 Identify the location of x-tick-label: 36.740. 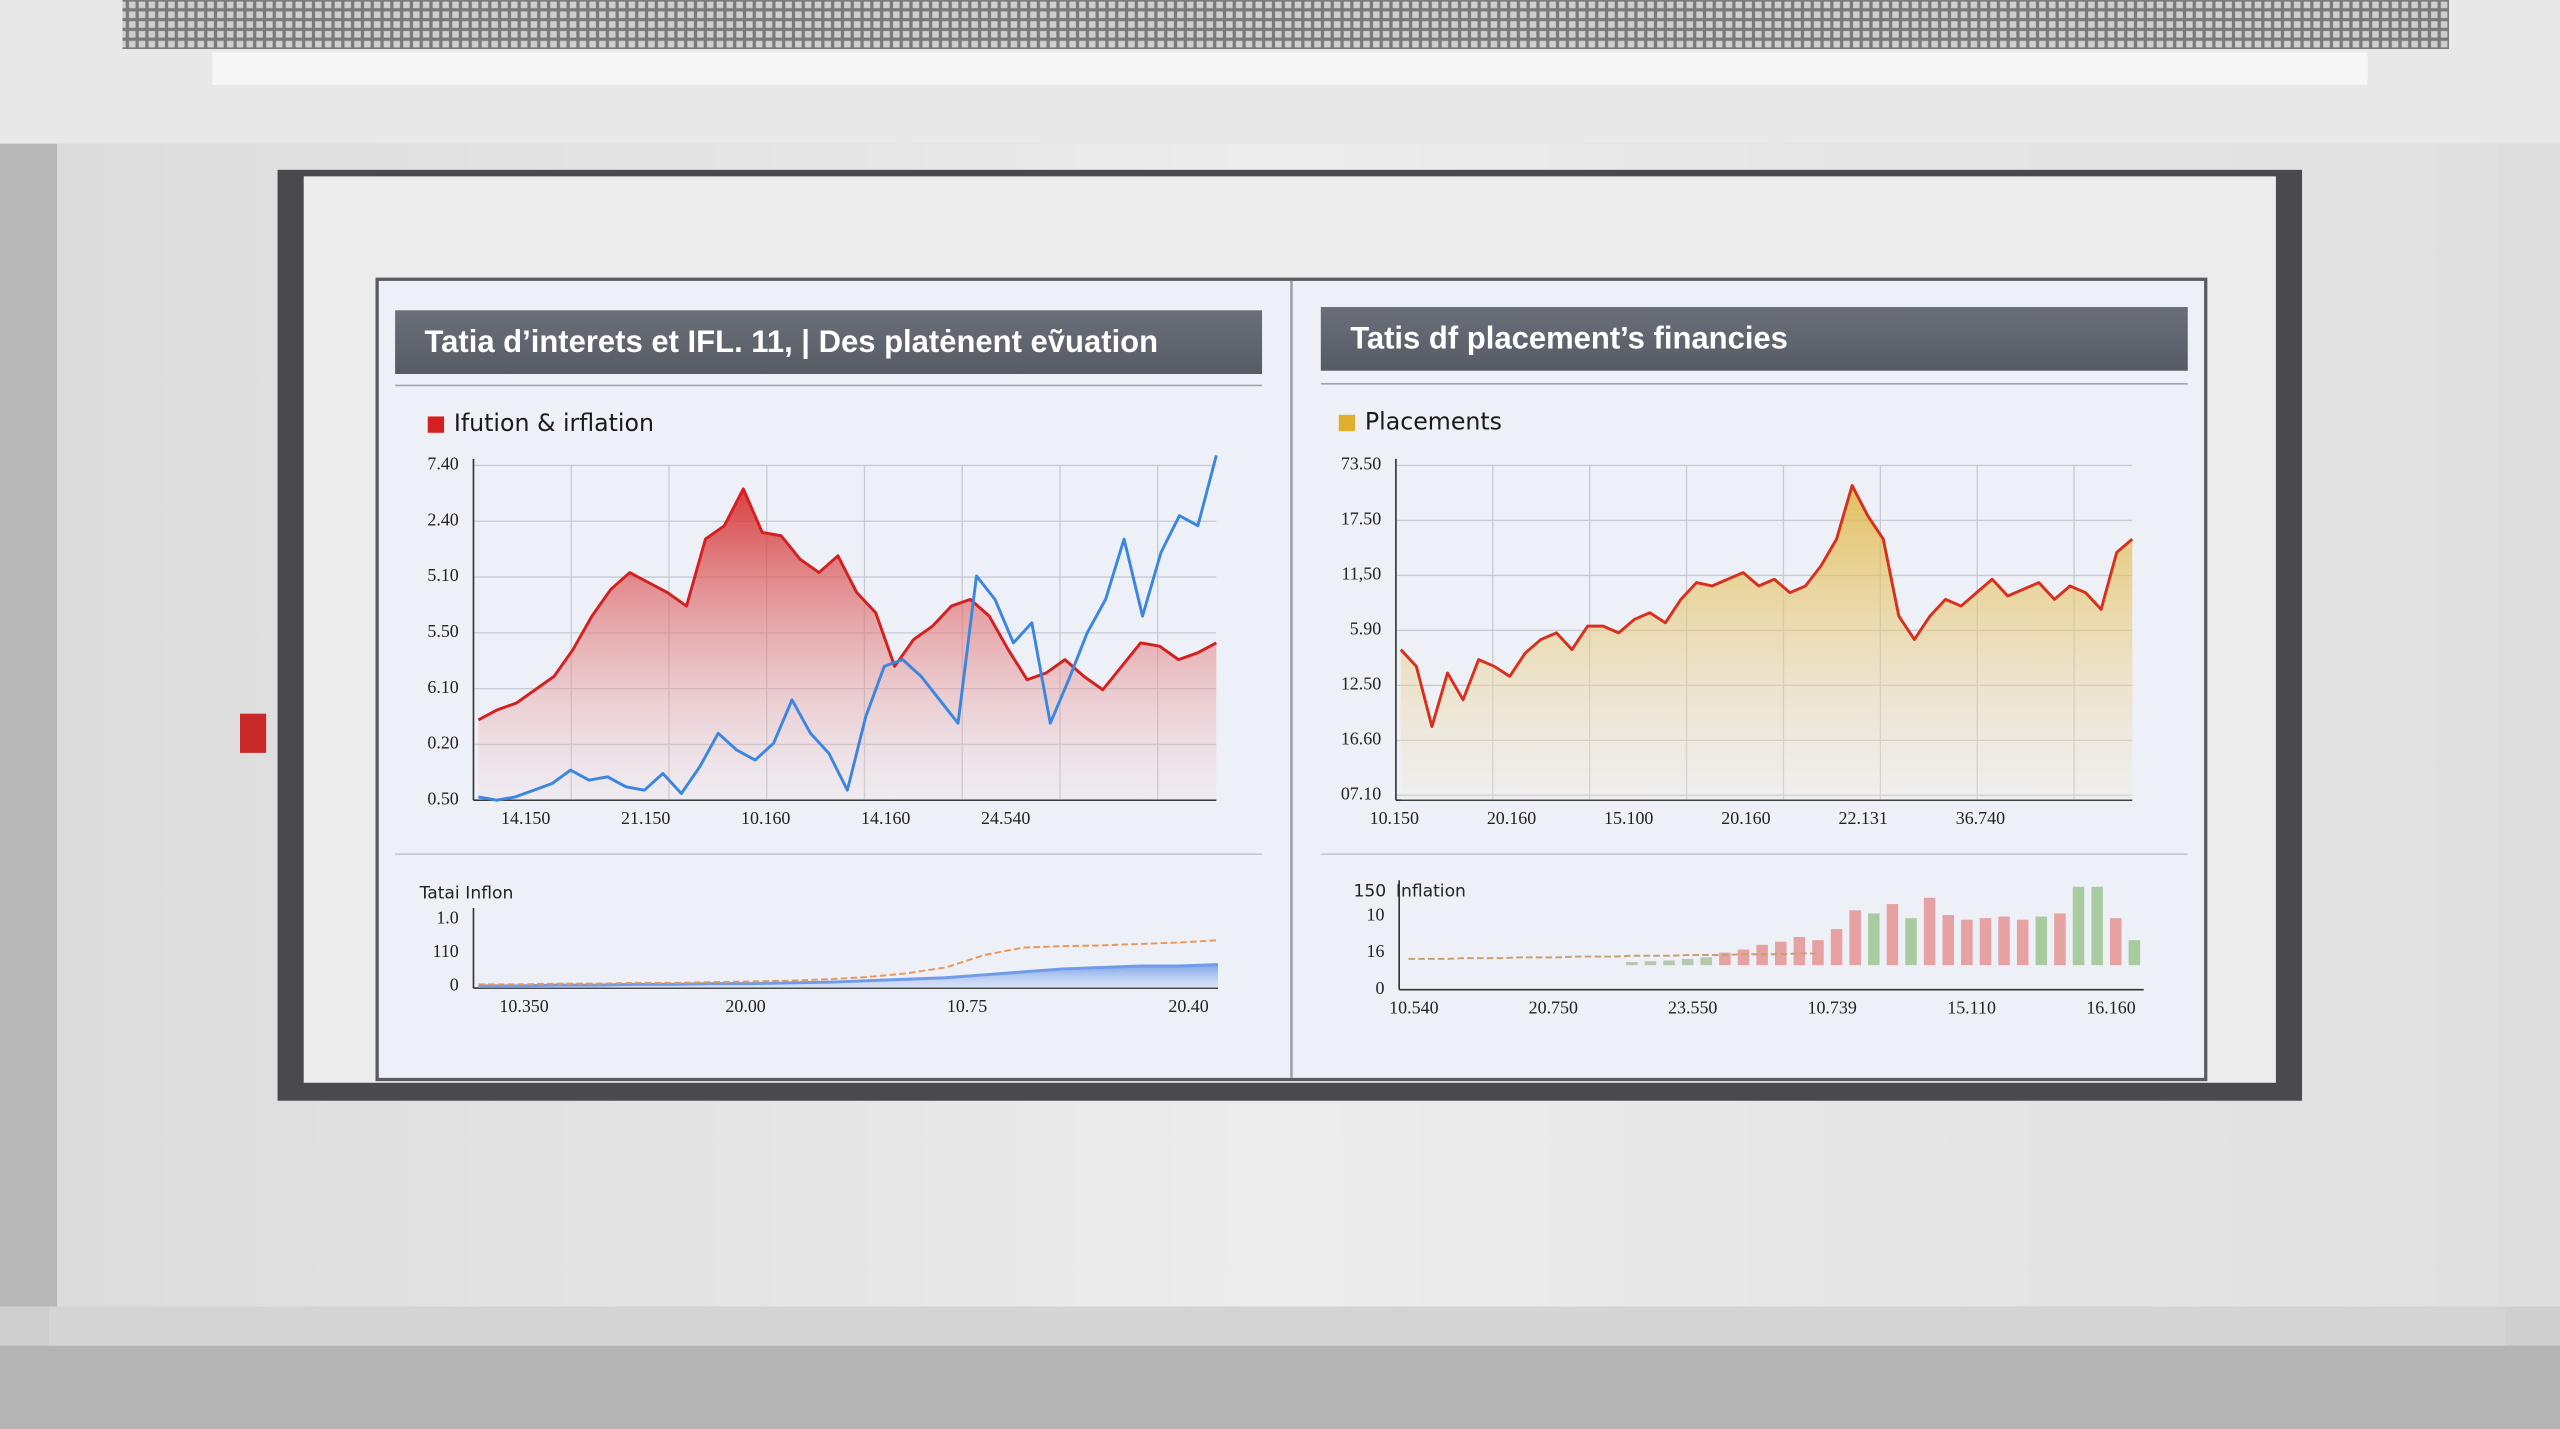
(1980, 818).